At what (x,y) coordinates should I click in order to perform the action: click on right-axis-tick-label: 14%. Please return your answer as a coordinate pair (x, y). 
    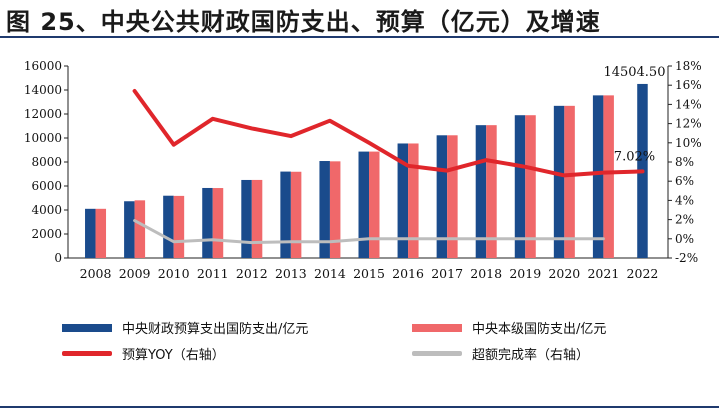
    Looking at the image, I should click on (688, 104).